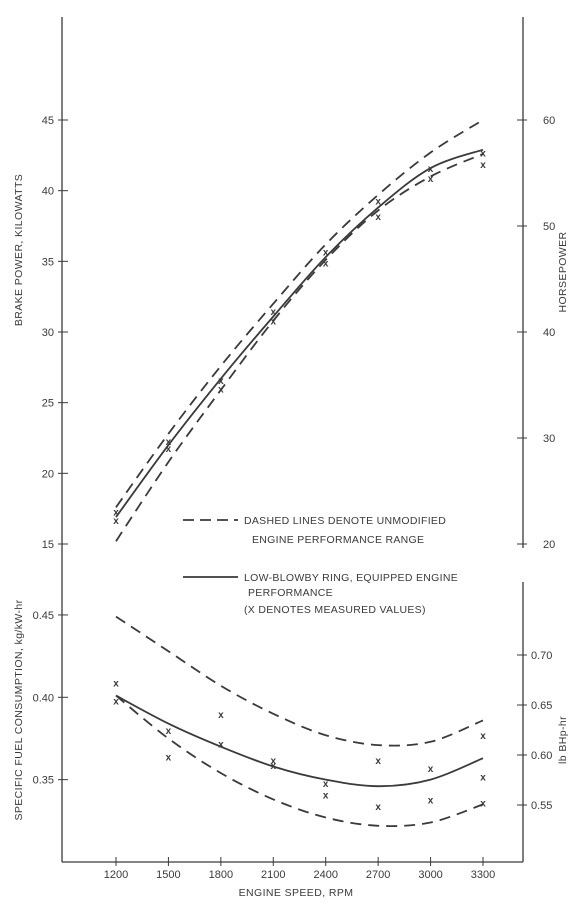 Image resolution: width=581 pixels, height=904 pixels. Describe the element at coordinates (116, 875) in the screenshot. I see `x-tick-label: 1200` at that location.